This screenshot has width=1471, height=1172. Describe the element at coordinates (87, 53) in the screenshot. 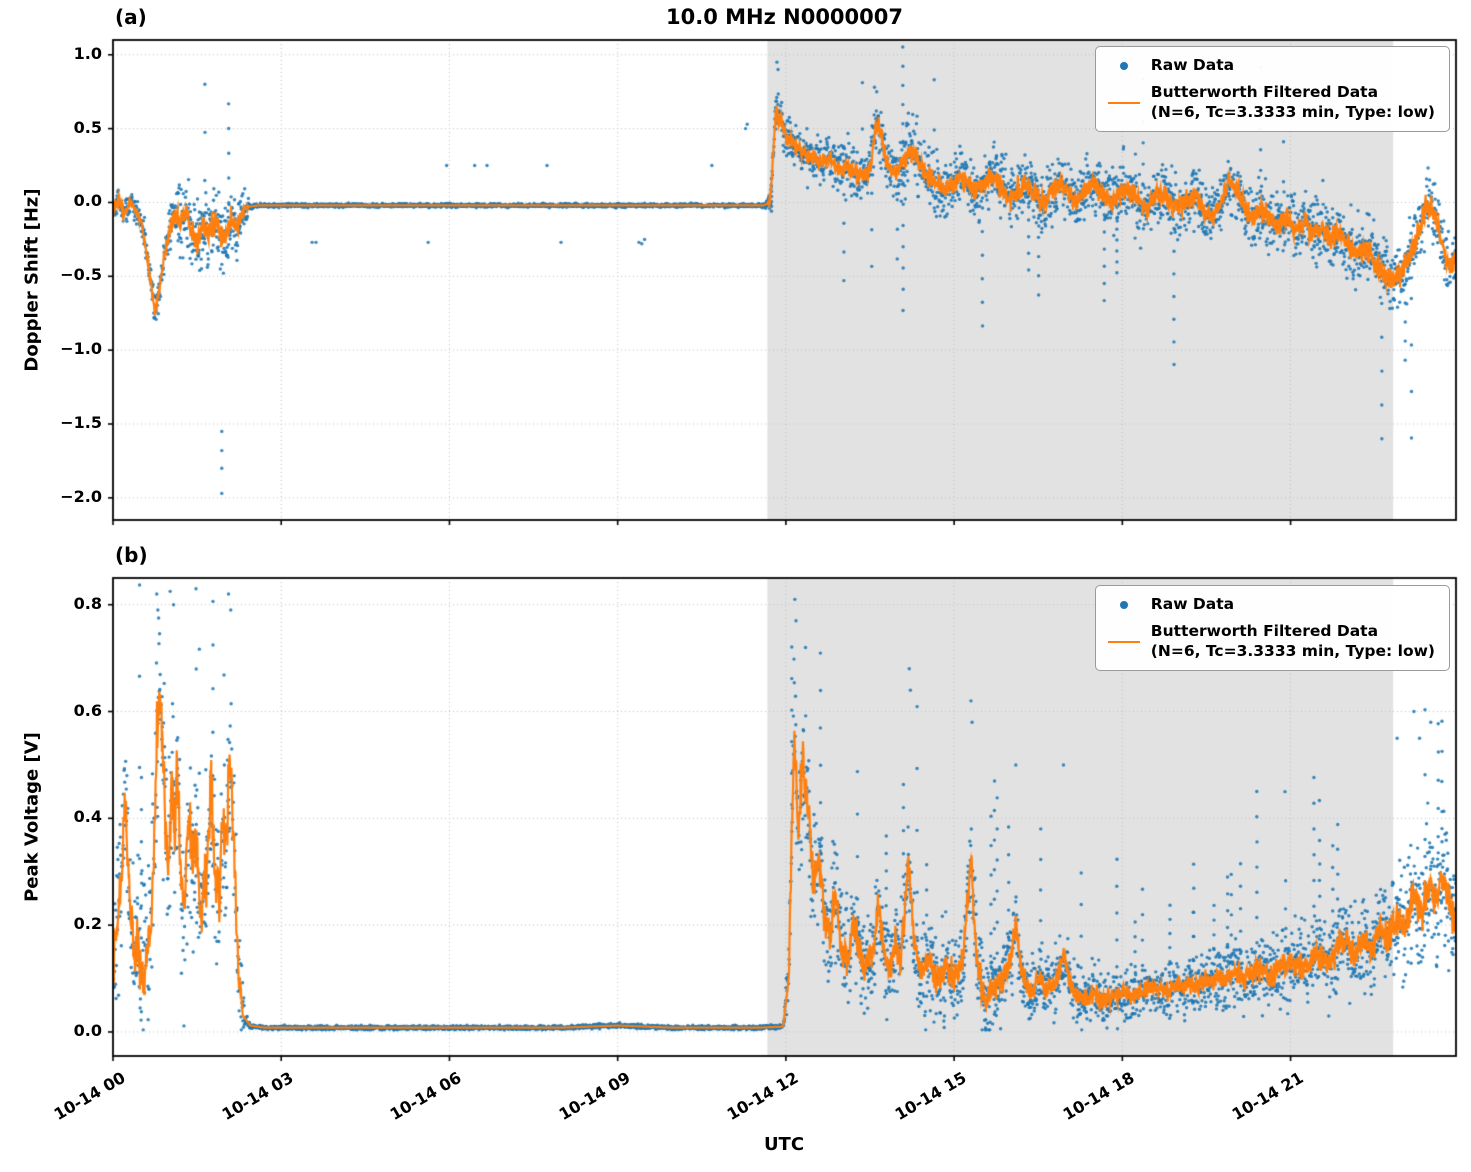

I see `y-tick-label: 1.0` at that location.